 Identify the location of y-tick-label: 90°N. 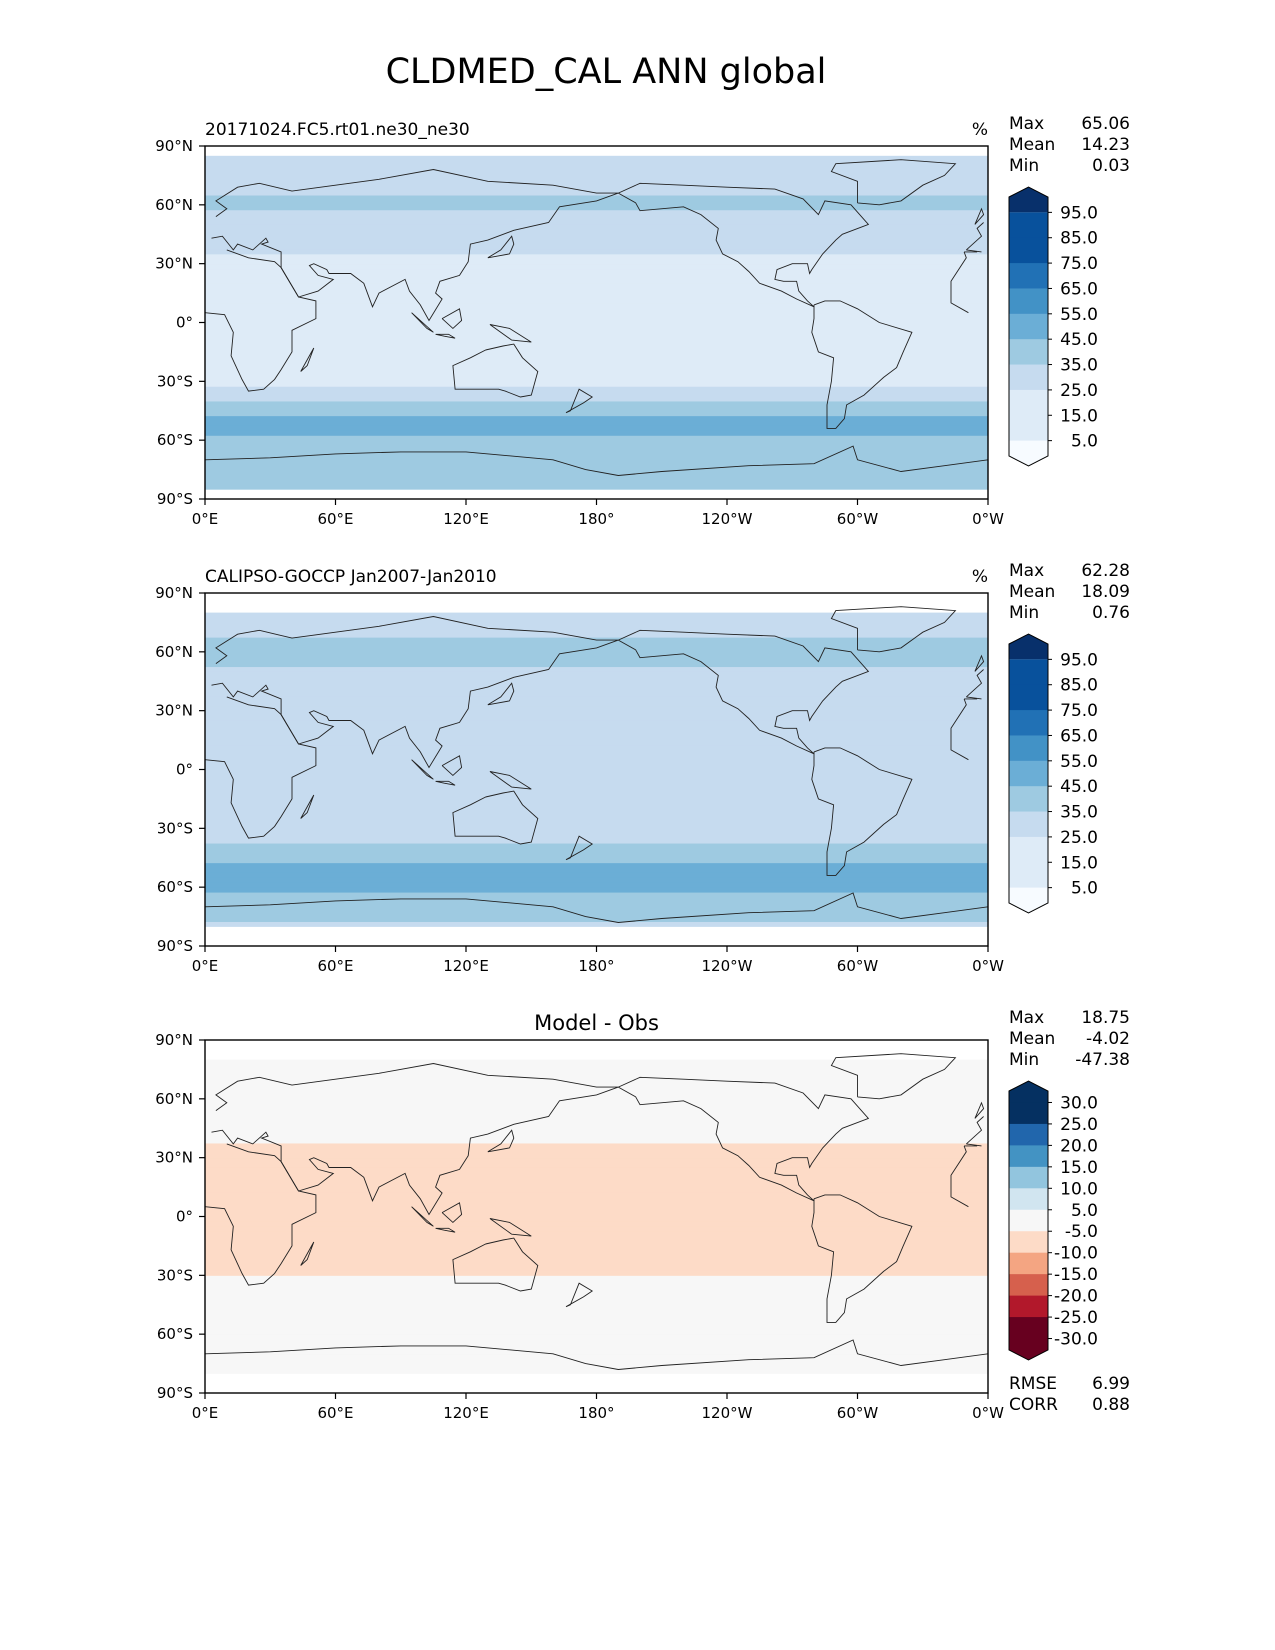
(174, 146).